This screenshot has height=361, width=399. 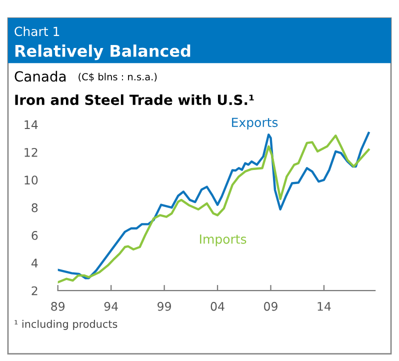 What do you see at coordinates (31, 152) in the screenshot?
I see `y-tick-label: 12` at bounding box center [31, 152].